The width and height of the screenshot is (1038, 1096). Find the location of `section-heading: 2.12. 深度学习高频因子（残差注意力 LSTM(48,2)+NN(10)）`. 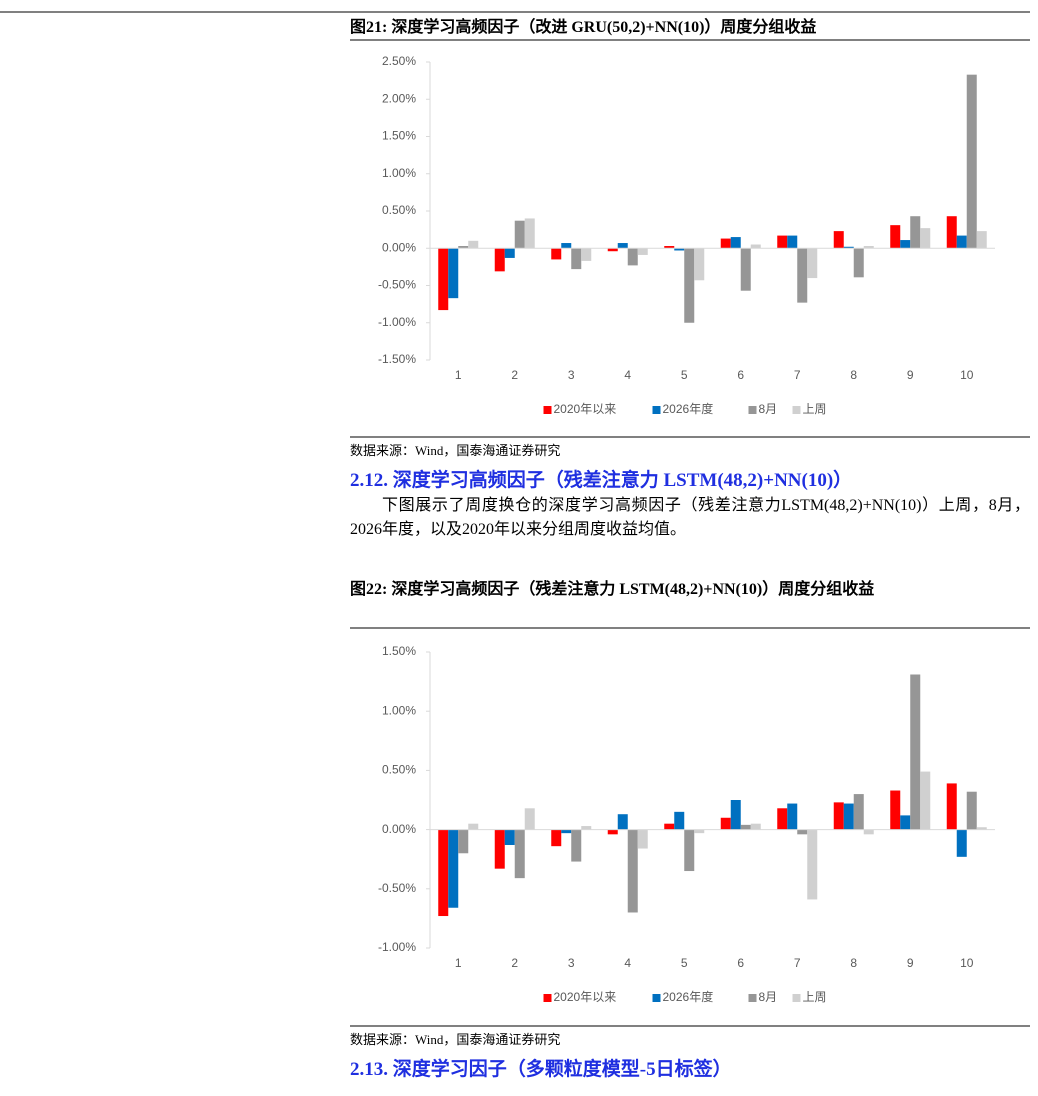

section-heading: 2.12. 深度学习高频因子（残差注意力 LSTM(48,2)+NN(10)） is located at coordinates (601, 480).